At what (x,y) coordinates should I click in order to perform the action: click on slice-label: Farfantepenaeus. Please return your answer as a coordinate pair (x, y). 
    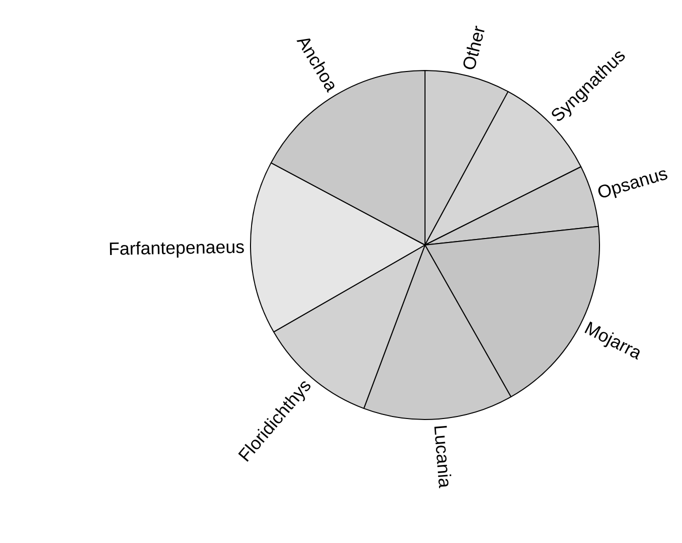
    Looking at the image, I should click on (176, 247).